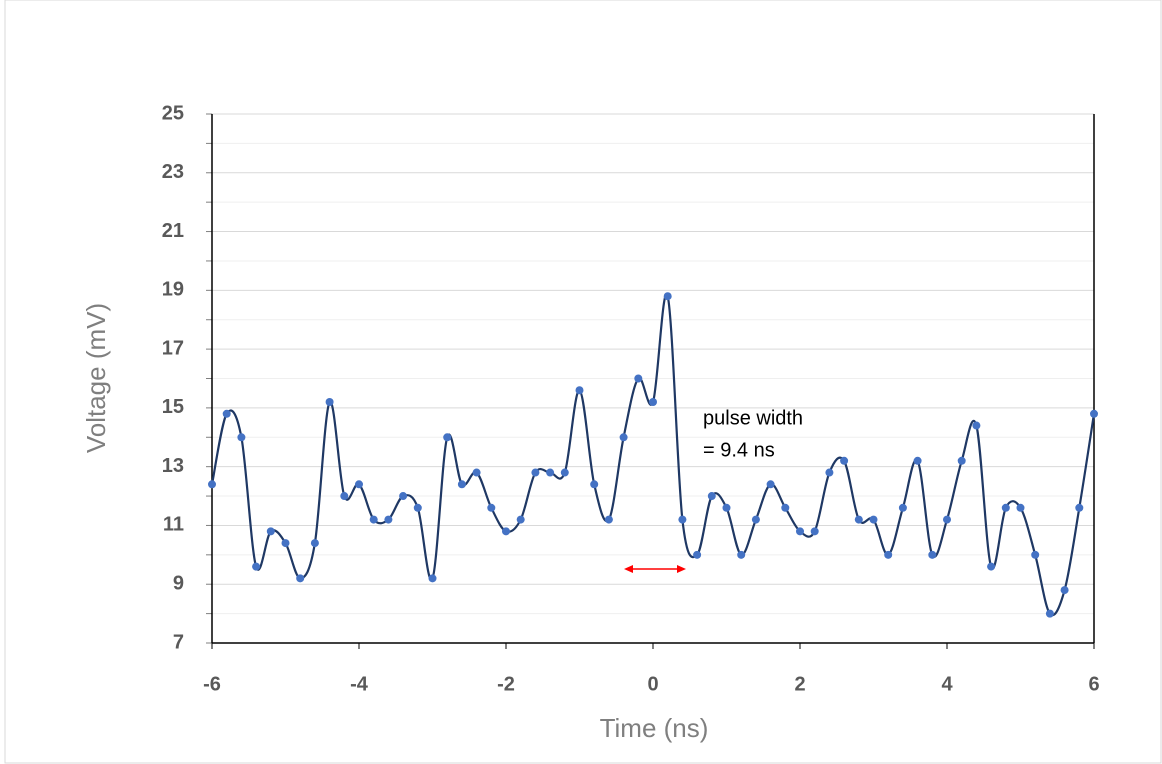 This screenshot has height=764, width=1162. What do you see at coordinates (753, 418) in the screenshot?
I see `annotation: pulse width` at bounding box center [753, 418].